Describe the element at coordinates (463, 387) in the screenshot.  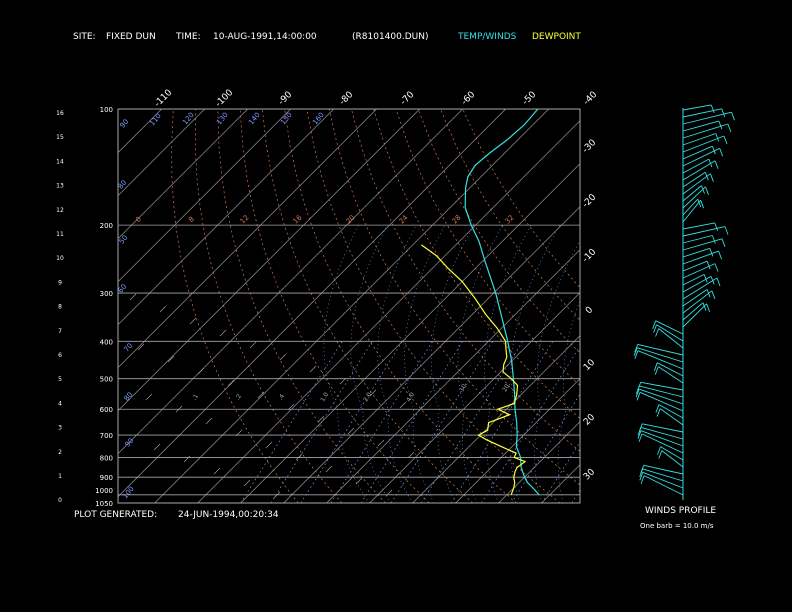
I see `mixing-ratio-label: 10.` at that location.